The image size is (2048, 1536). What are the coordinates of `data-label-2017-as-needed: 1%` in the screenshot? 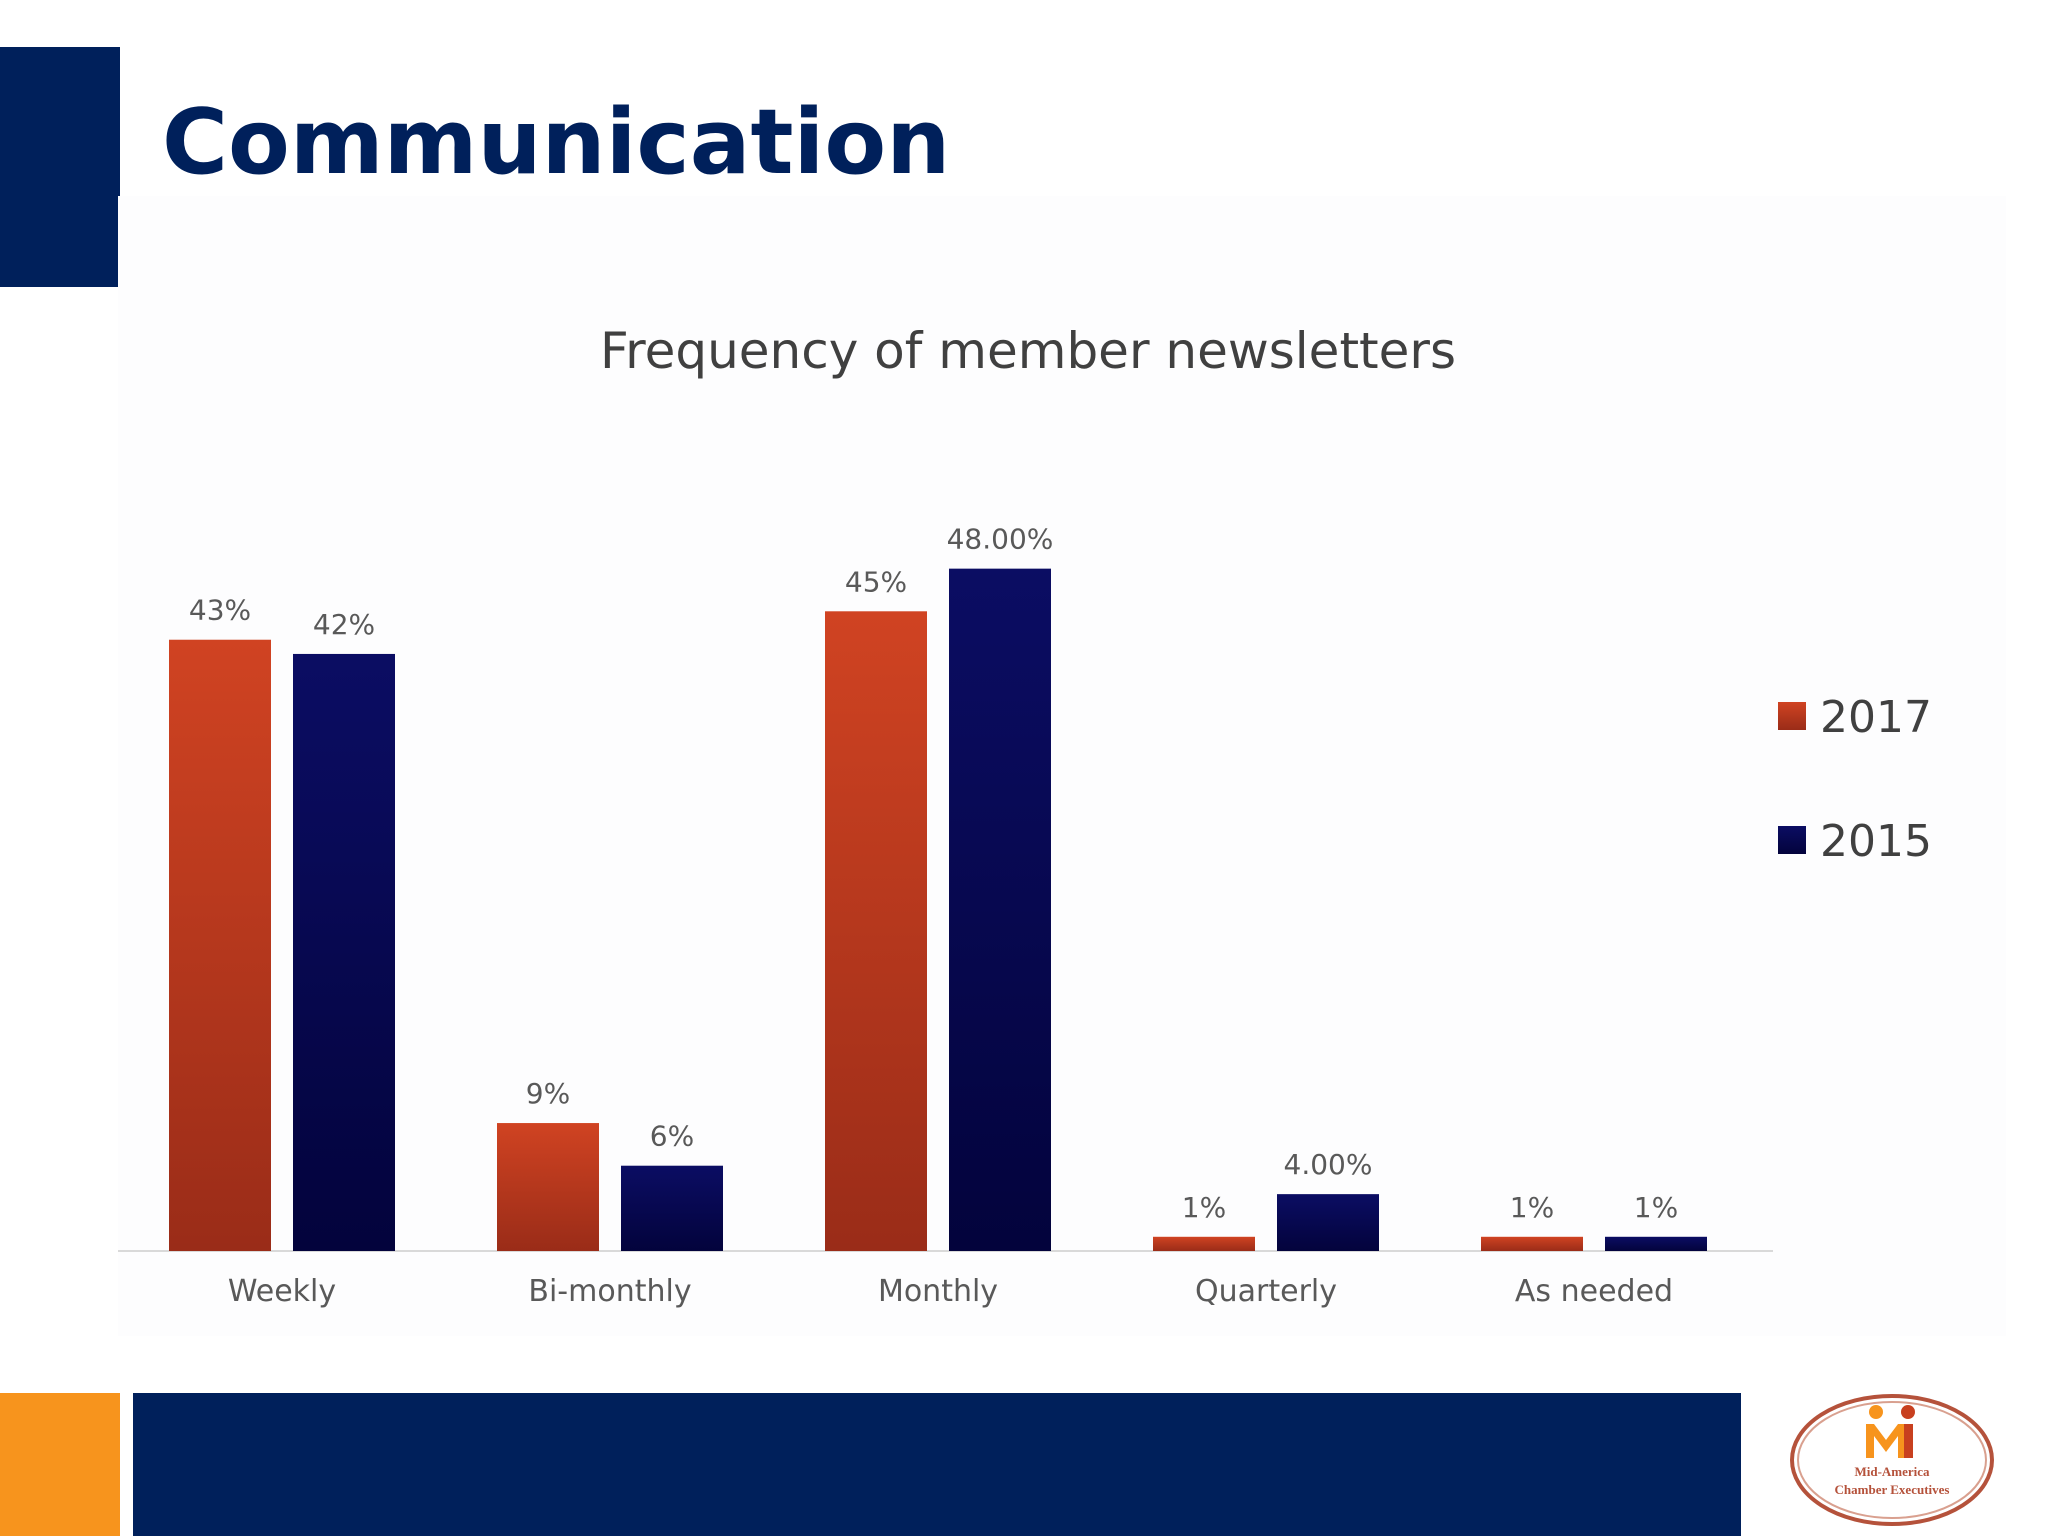 It's located at (1532, 1207).